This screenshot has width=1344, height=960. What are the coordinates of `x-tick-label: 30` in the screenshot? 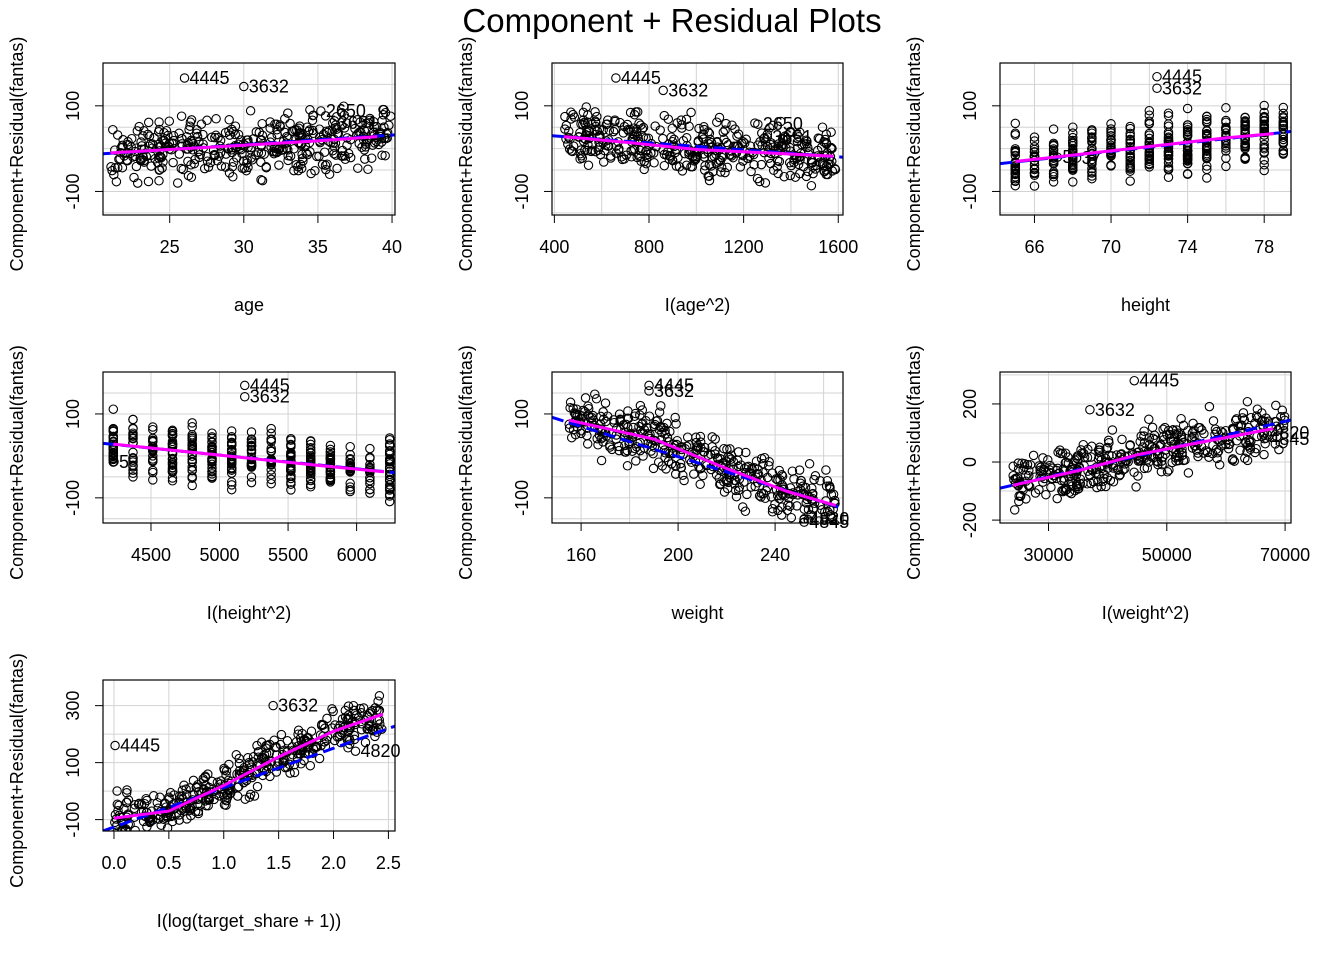 It's located at (244, 247).